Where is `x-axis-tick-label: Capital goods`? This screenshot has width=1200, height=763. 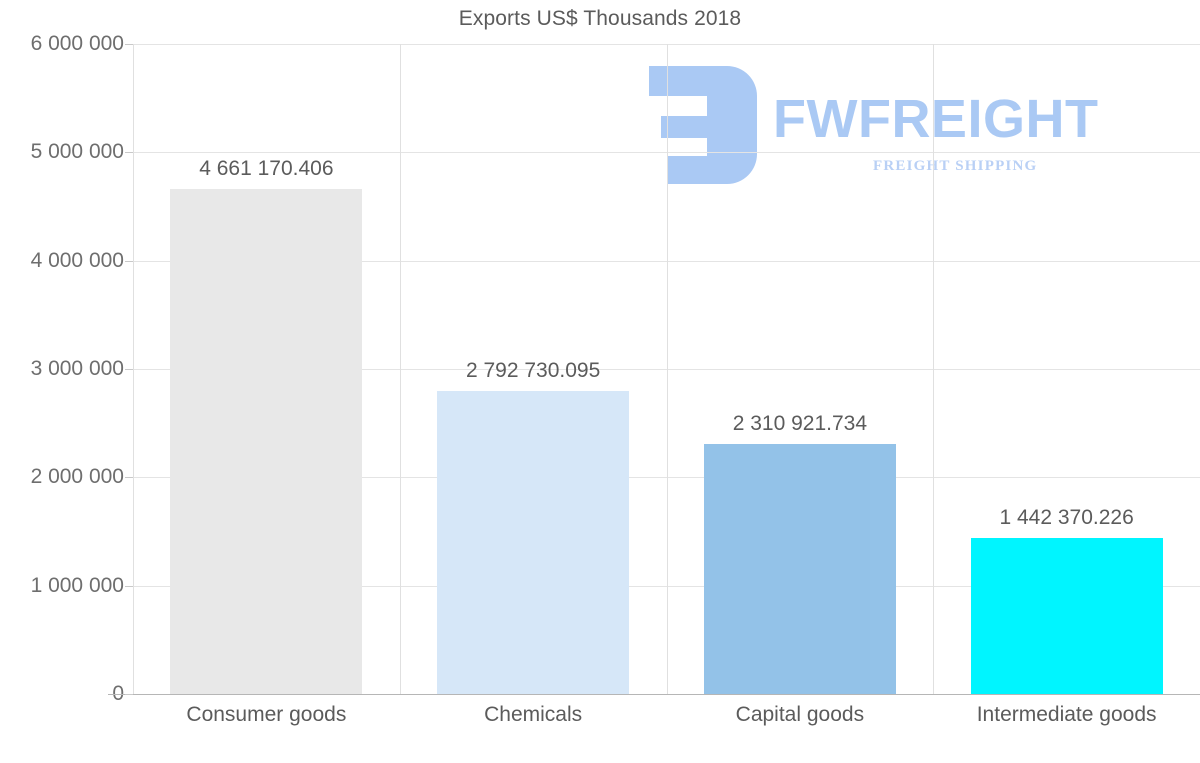 x-axis-tick-label: Capital goods is located at coordinates (800, 714).